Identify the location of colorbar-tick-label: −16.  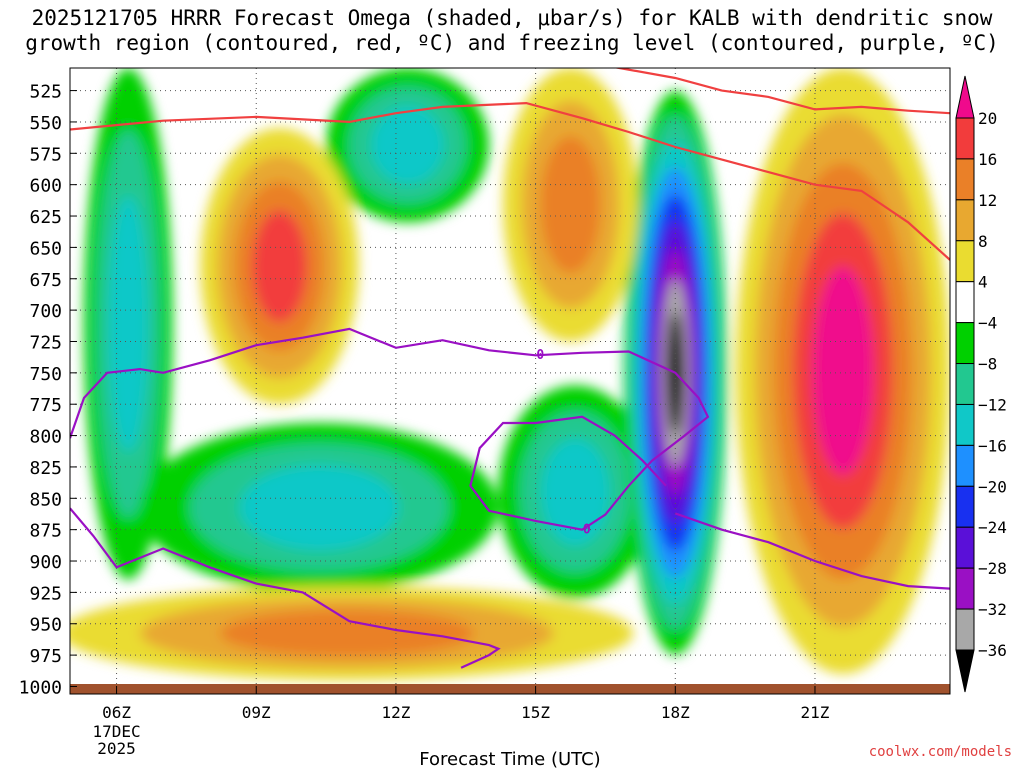
(992, 445).